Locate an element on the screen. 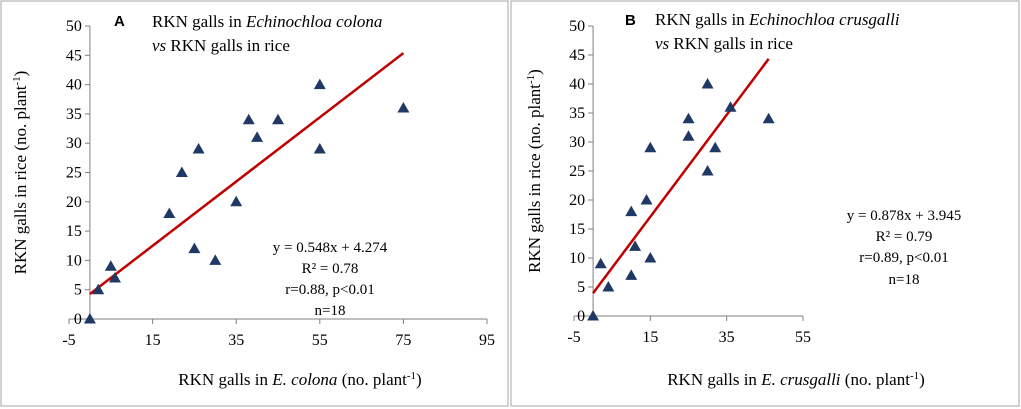  trendline is located at coordinates (681, 176).